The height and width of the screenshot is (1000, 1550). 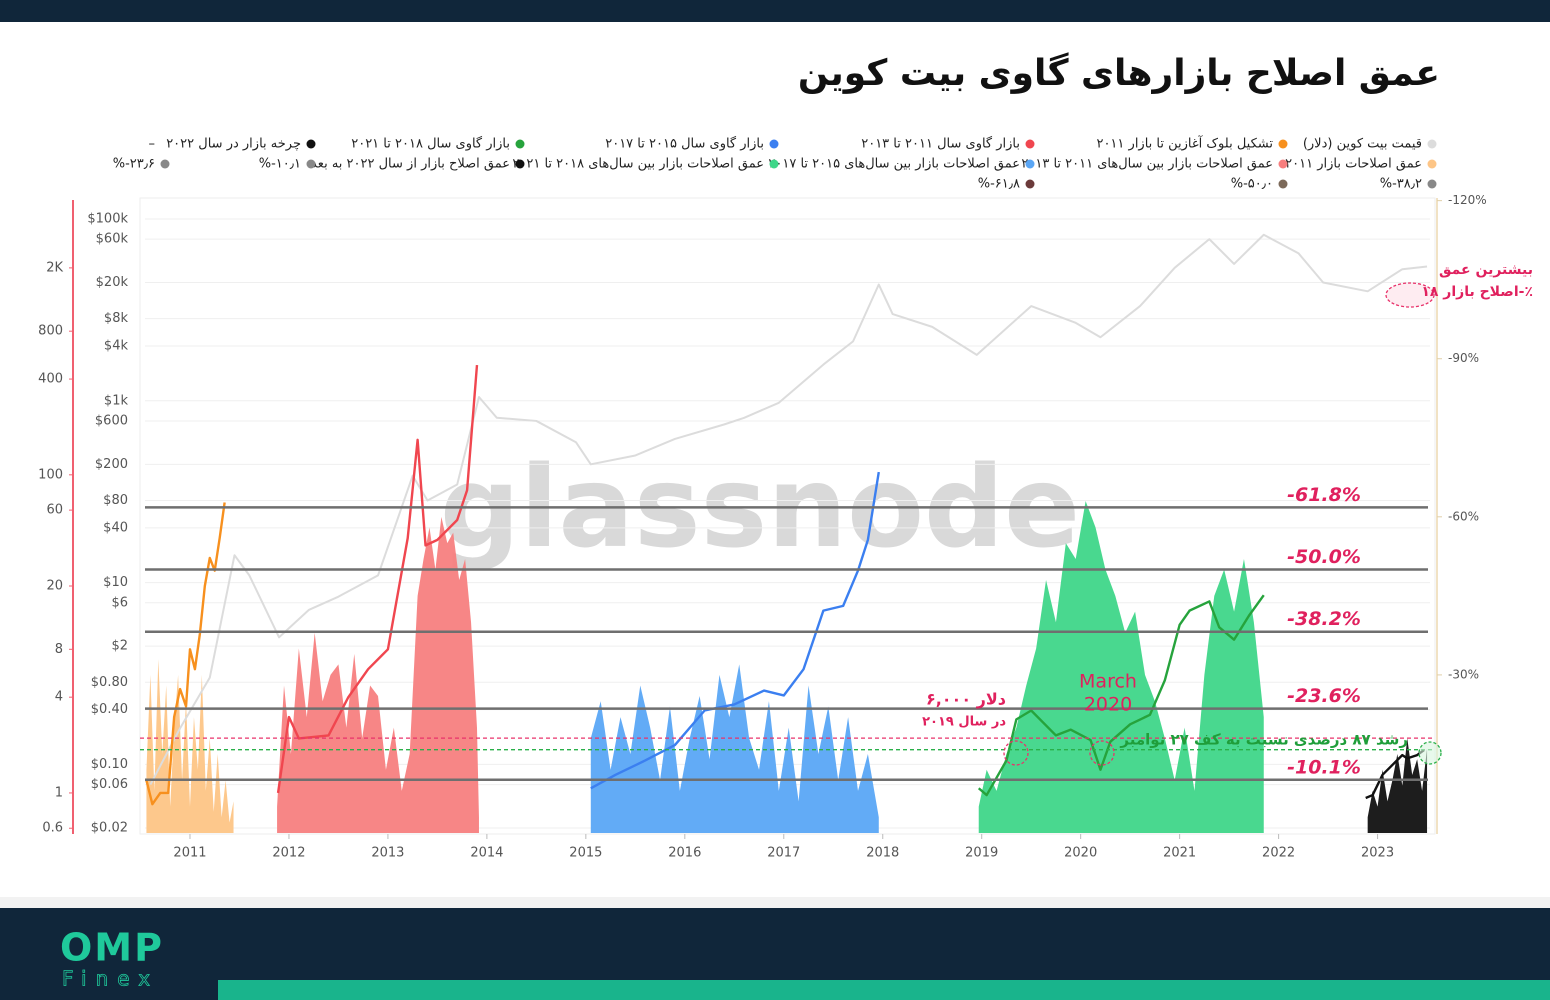 I want to click on annotation: در سال ۲۰۱۹, so click(x=964, y=722).